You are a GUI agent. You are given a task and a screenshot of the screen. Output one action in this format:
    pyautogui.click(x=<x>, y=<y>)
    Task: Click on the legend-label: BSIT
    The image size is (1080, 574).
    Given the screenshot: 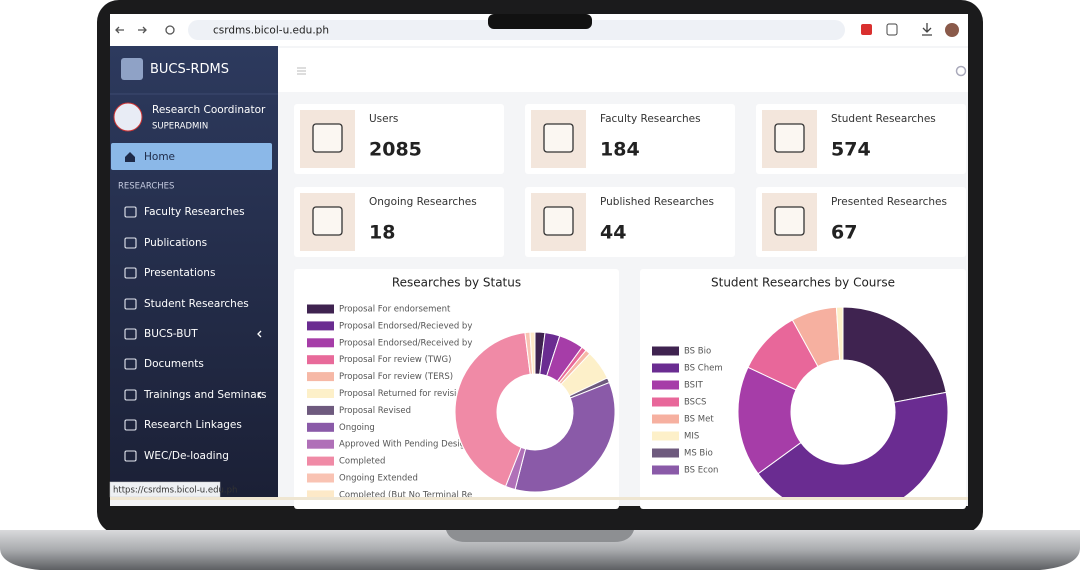 What is the action you would take?
    pyautogui.click(x=694, y=386)
    